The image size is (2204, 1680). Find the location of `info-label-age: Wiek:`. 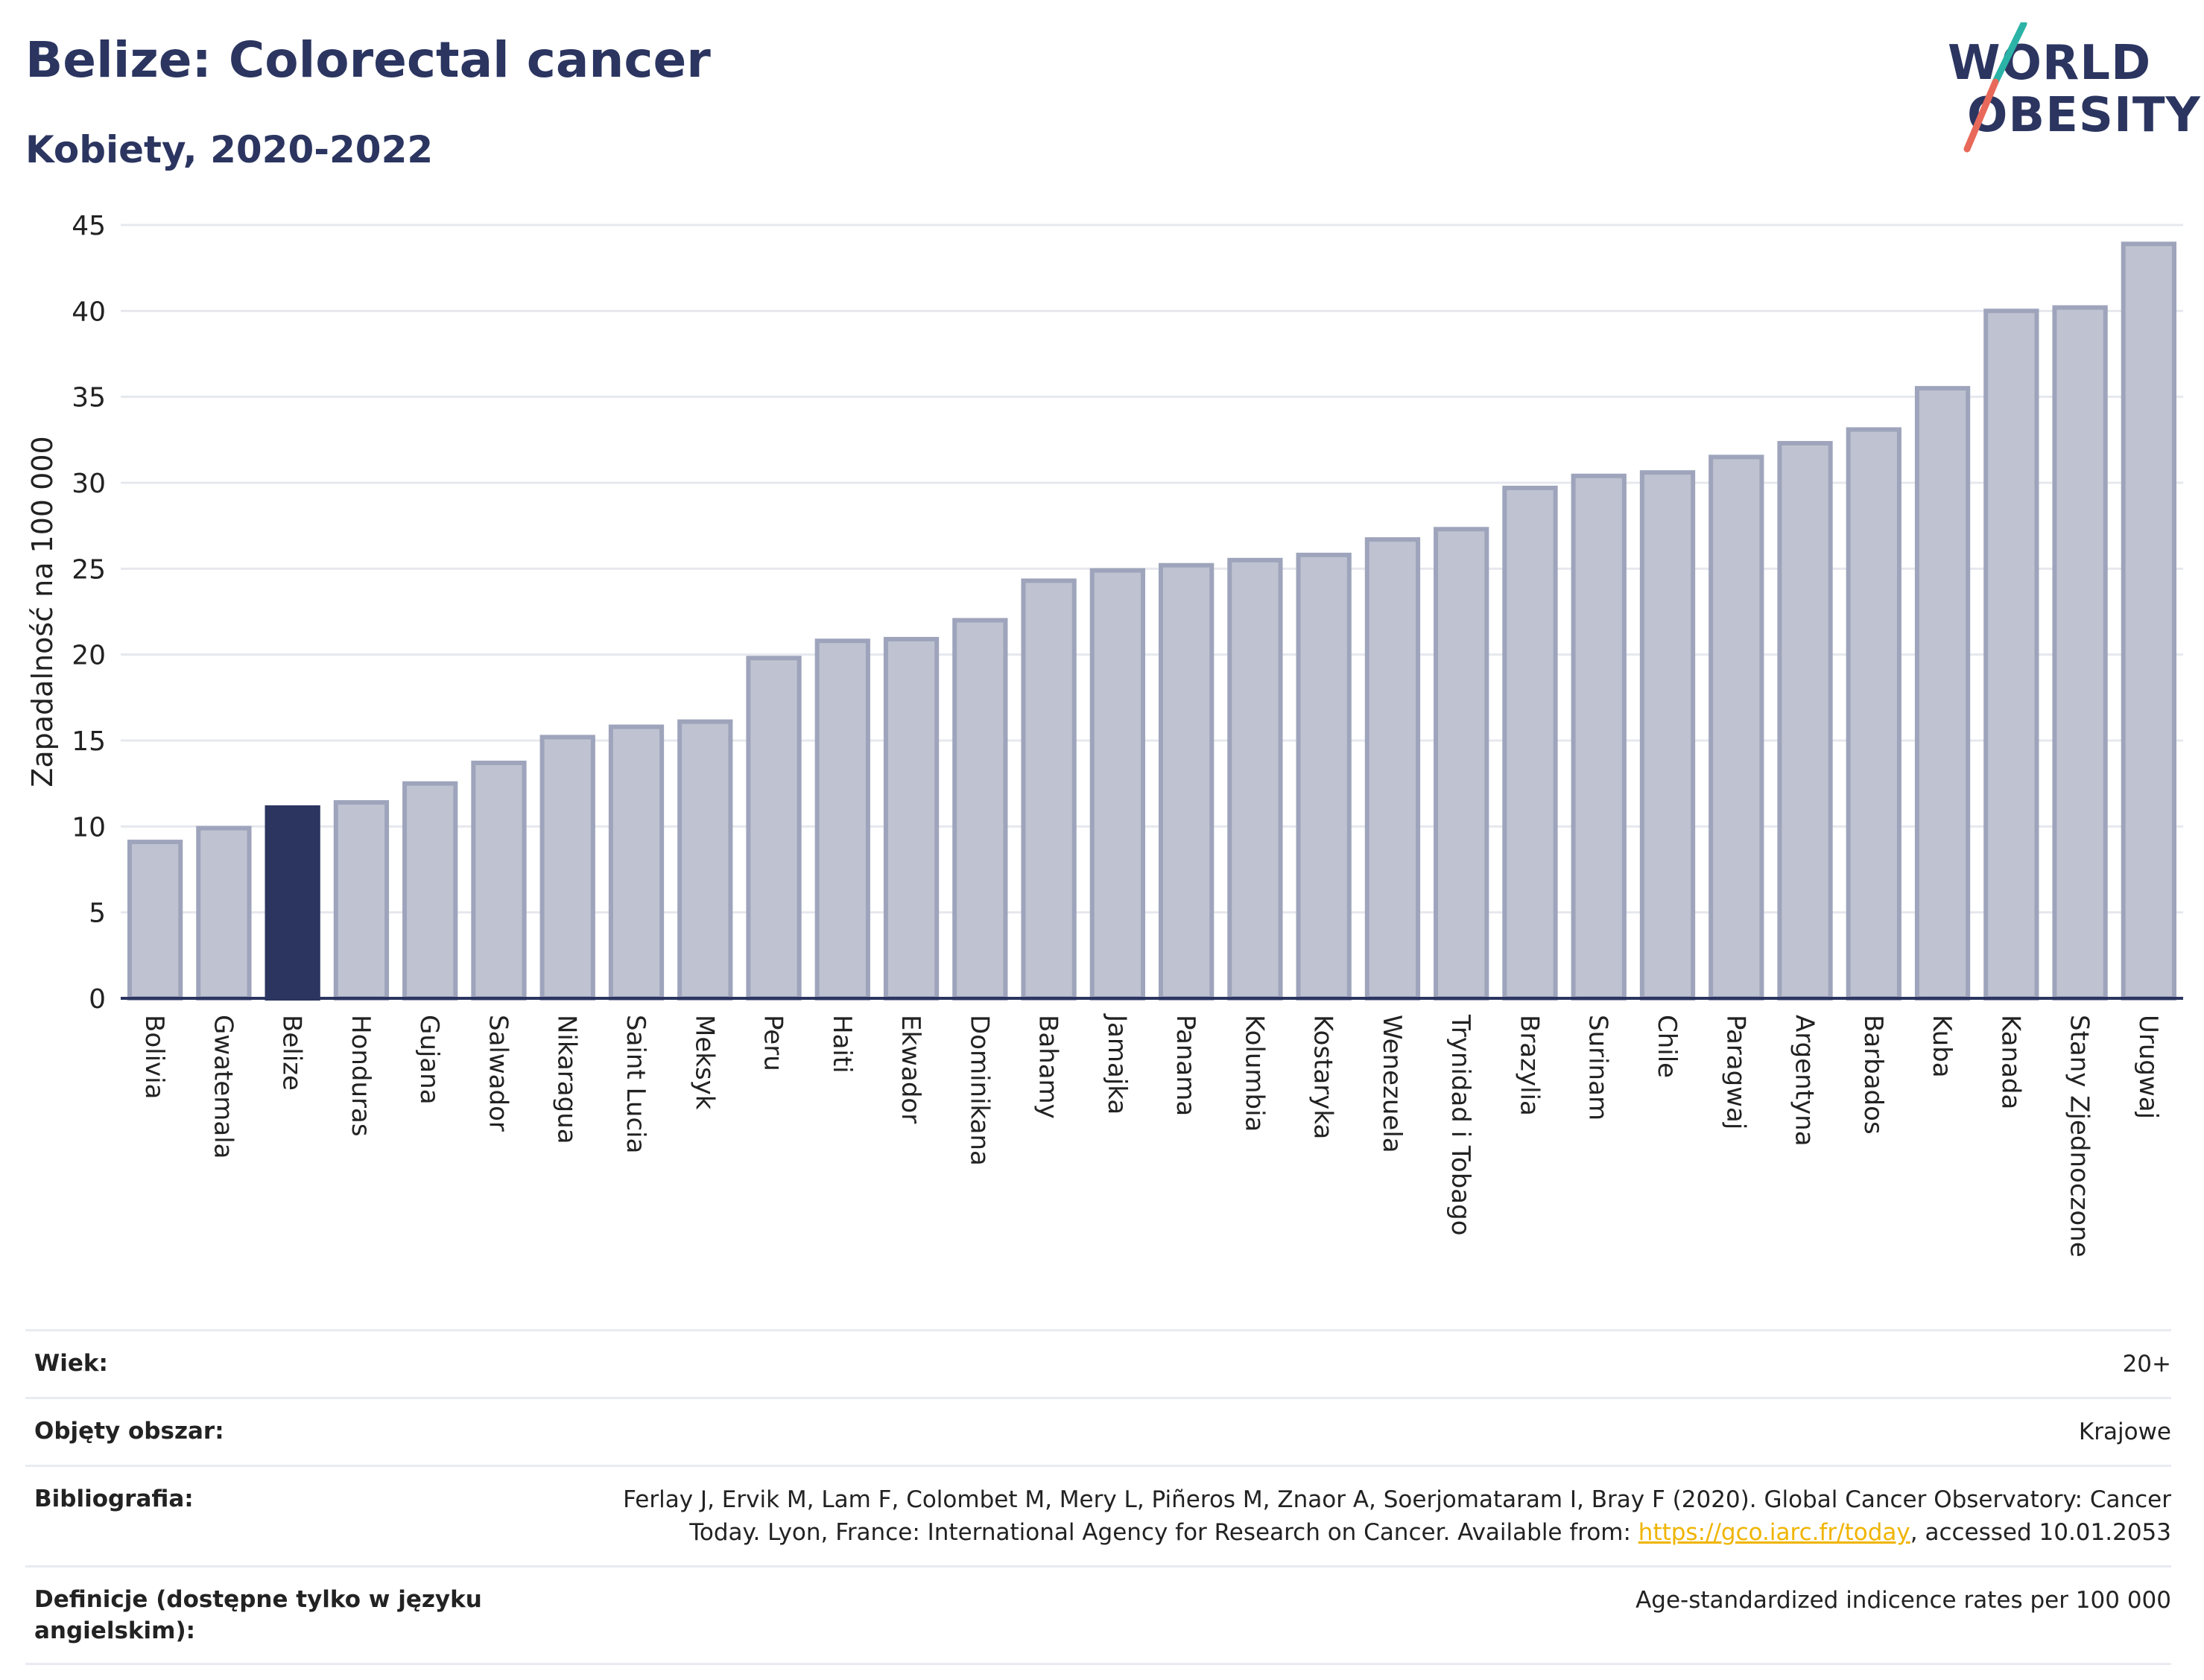

info-label-age: Wiek: is located at coordinates (71, 1363).